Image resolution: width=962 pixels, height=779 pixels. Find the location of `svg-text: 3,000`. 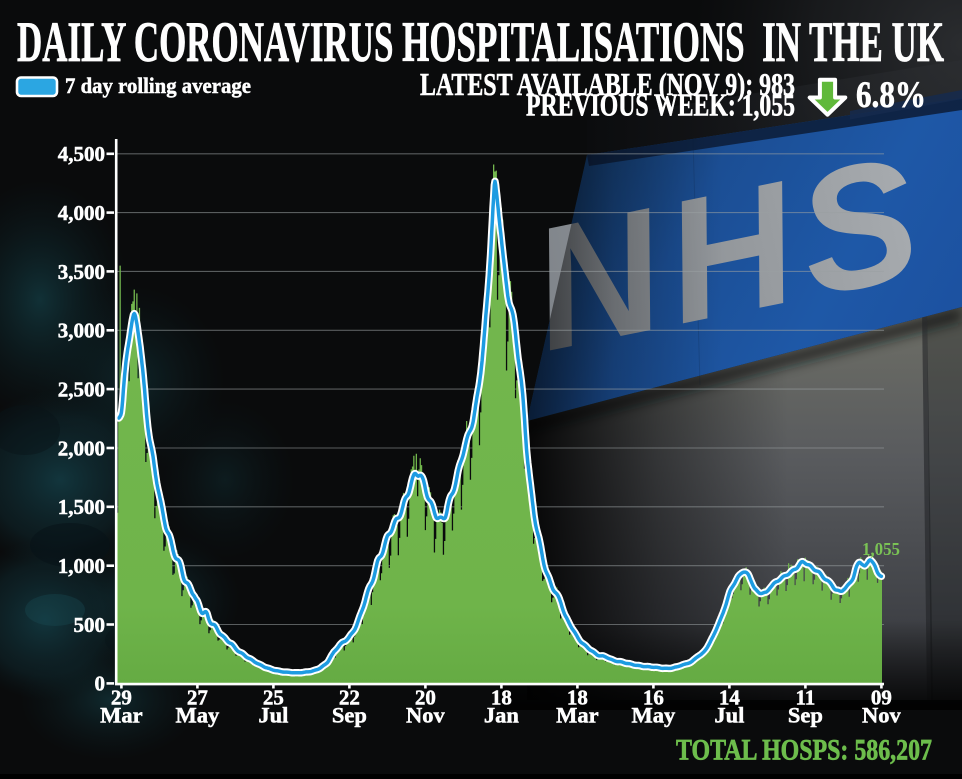

svg-text: 3,000 is located at coordinates (81, 331).